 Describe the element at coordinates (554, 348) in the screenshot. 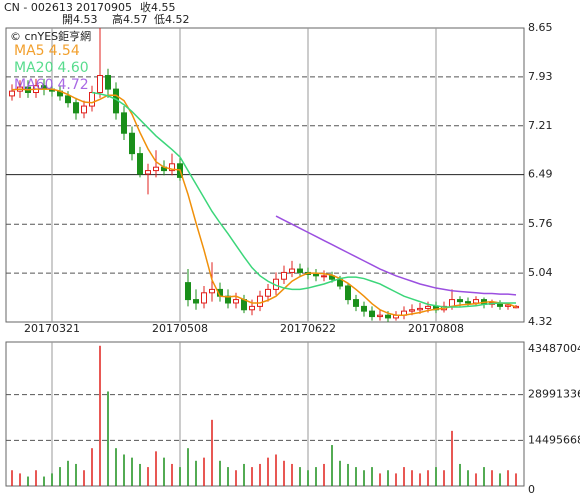

I see `y-tick-label: 43487004` at that location.